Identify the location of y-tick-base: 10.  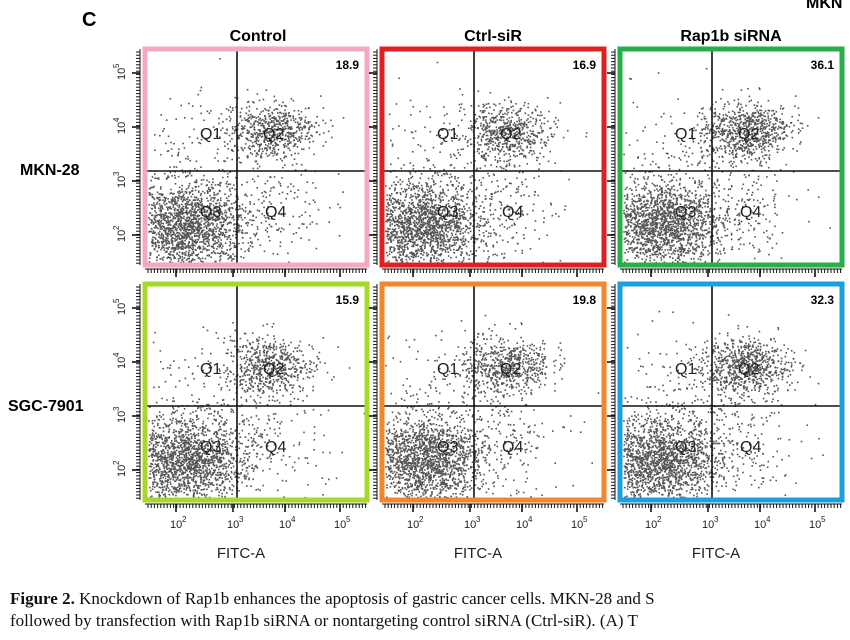
(122, 74).